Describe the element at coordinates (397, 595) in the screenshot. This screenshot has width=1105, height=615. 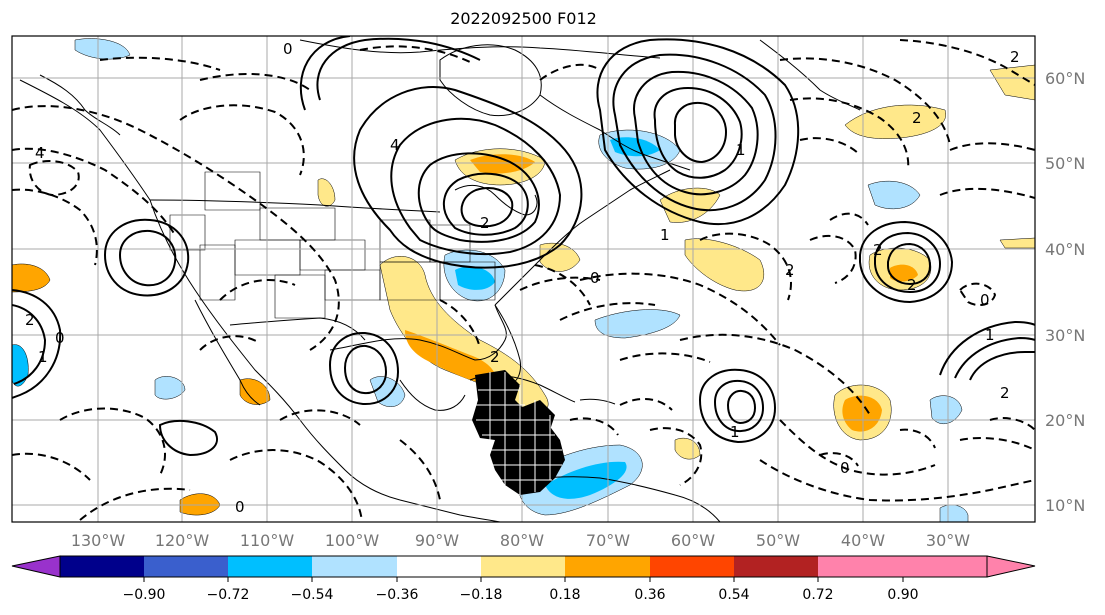
I see `colorbar-tick-label: −0.36` at that location.